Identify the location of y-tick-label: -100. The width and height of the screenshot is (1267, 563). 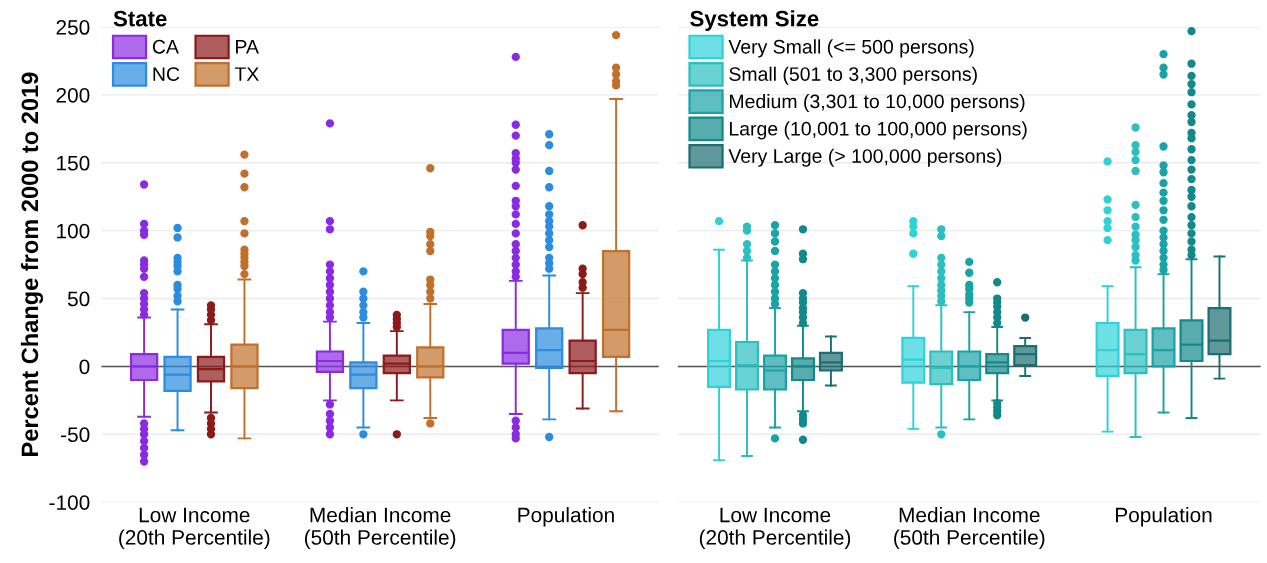
(69, 502).